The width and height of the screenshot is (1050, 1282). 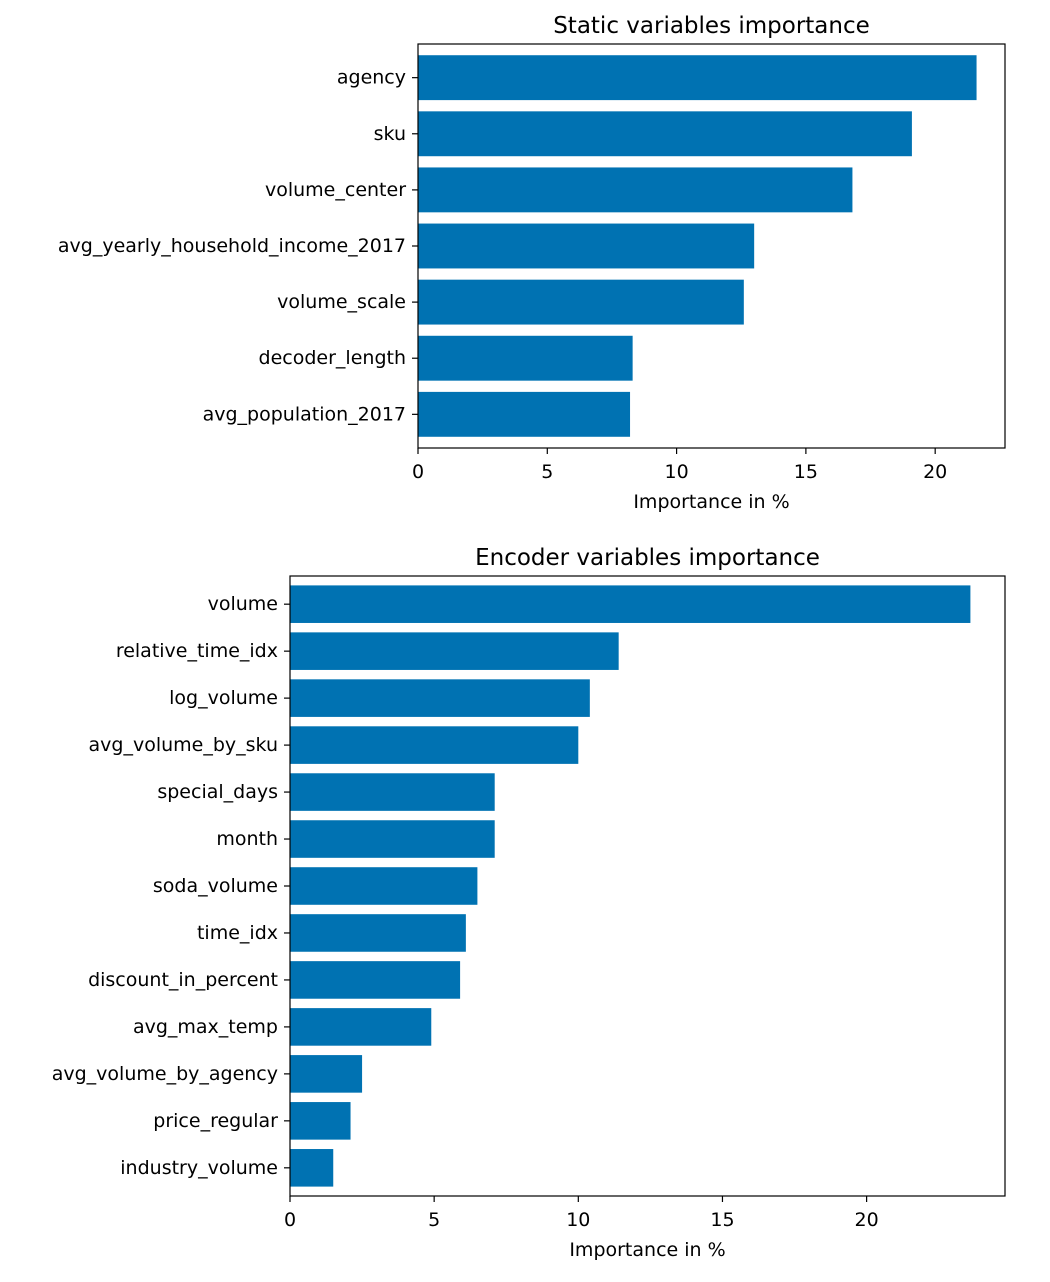 I want to click on encoder-bar-avg-volume-by-agency, so click(x=326, y=1074).